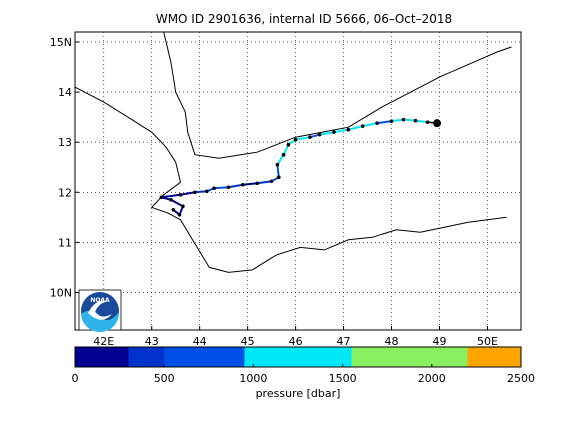 Image resolution: width=576 pixels, height=432 pixels. What do you see at coordinates (487, 341) in the screenshot?
I see `x-tick-label: 50E` at bounding box center [487, 341].